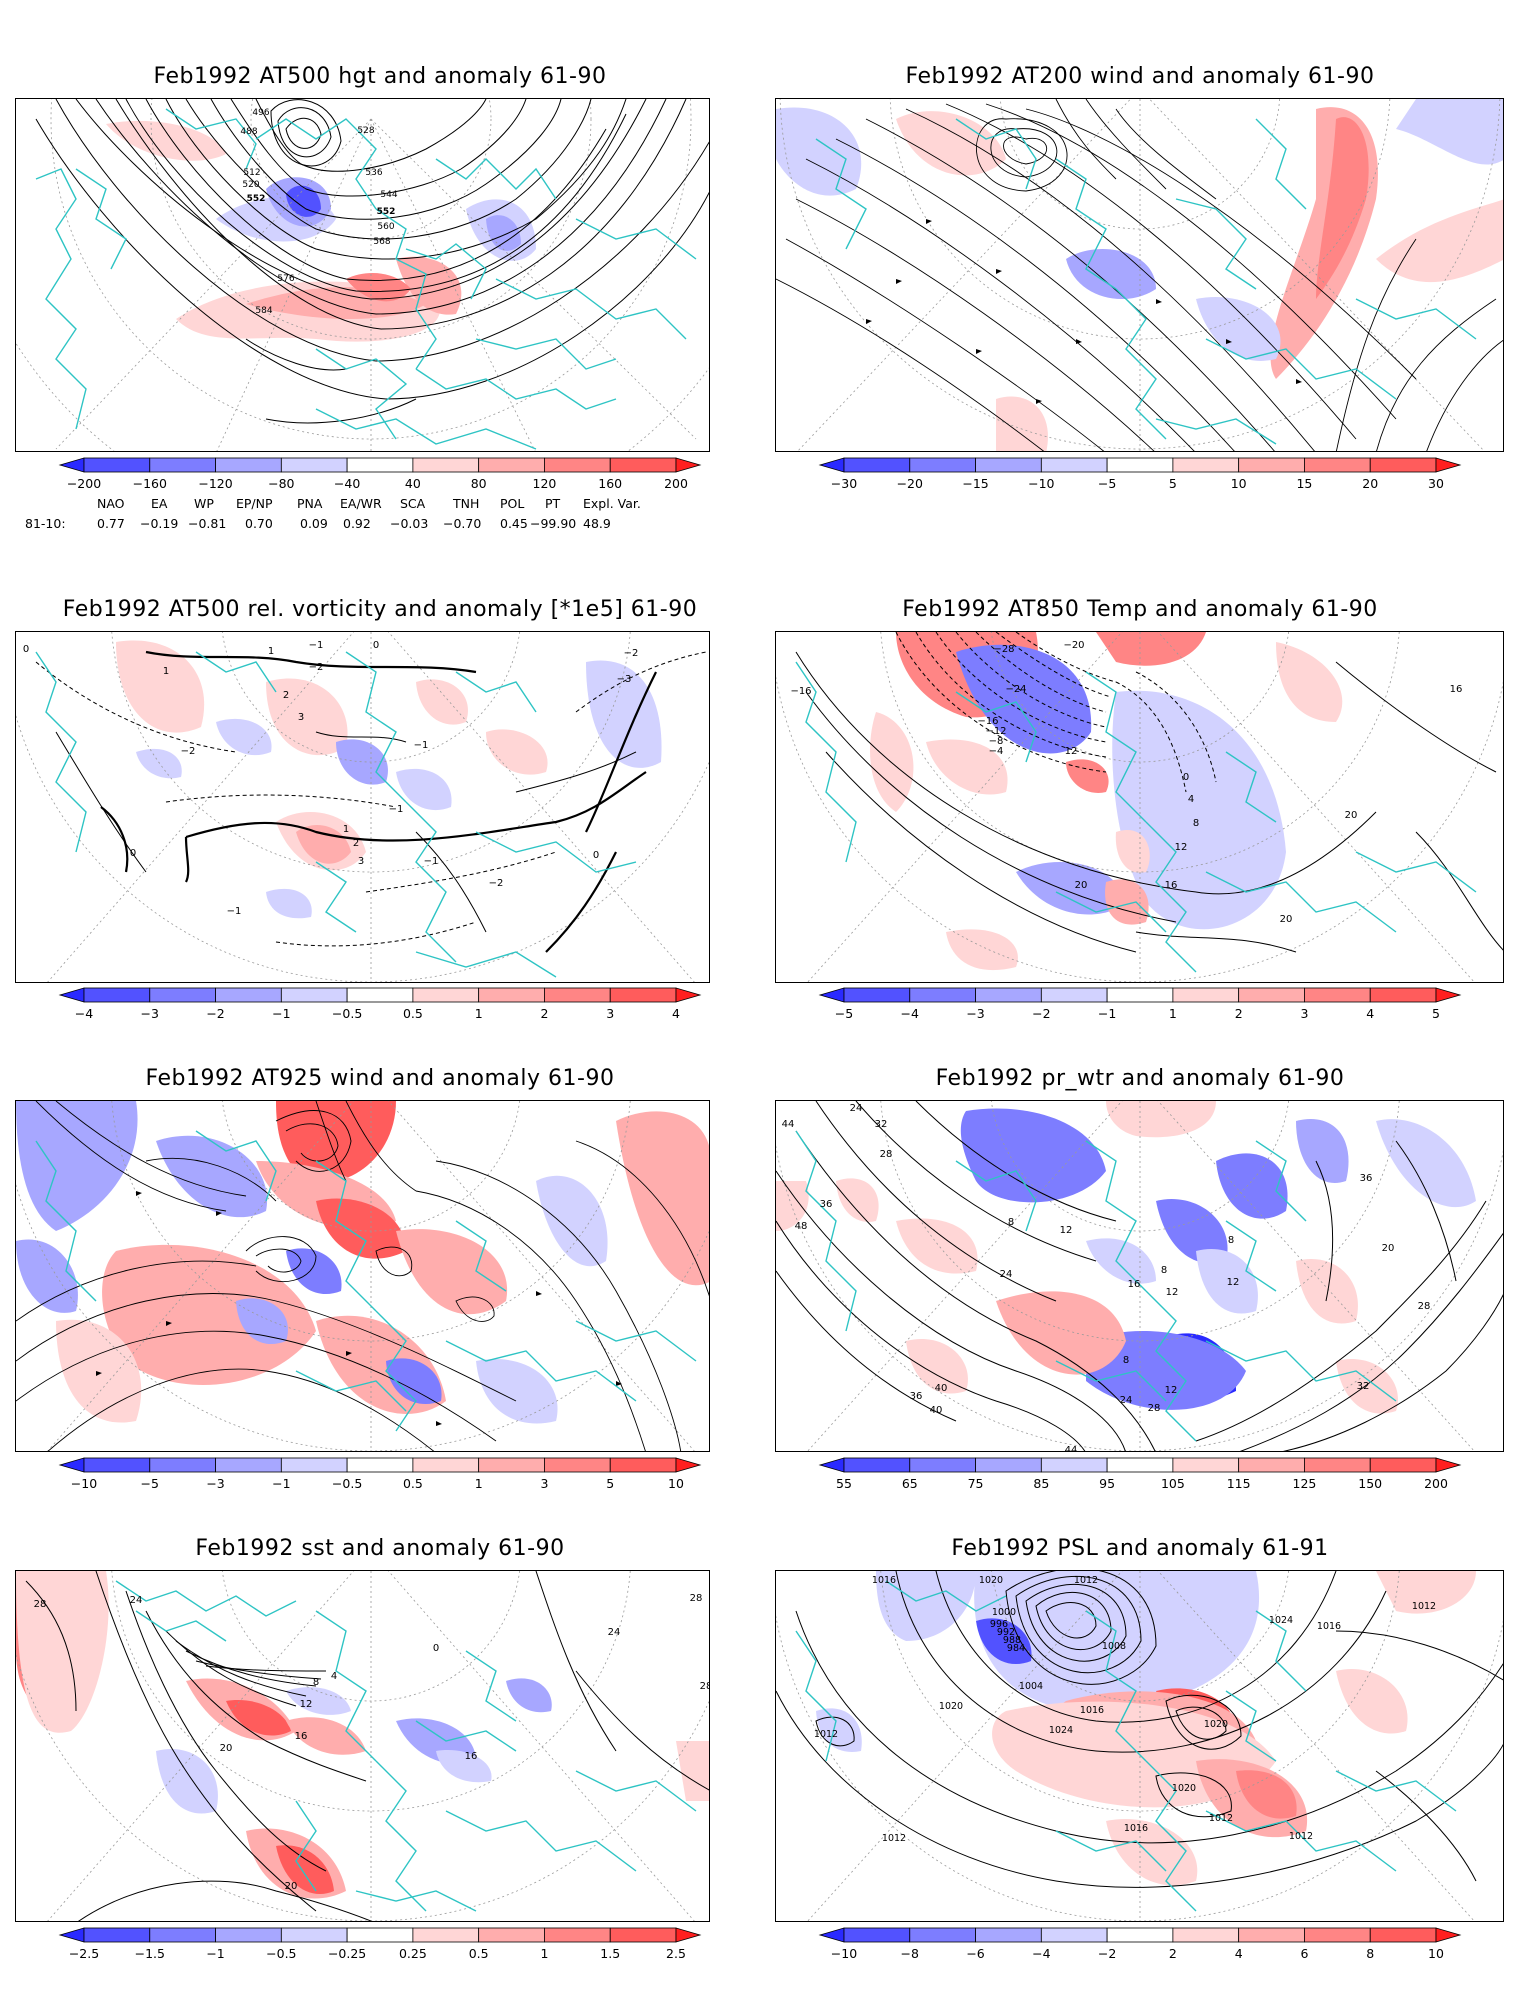 This screenshot has width=1520, height=2000. What do you see at coordinates (1140, 1944) in the screenshot?
I see `colorbar-svg: −10 −8 −6 −4 −2 2 4 6 8 10` at bounding box center [1140, 1944].